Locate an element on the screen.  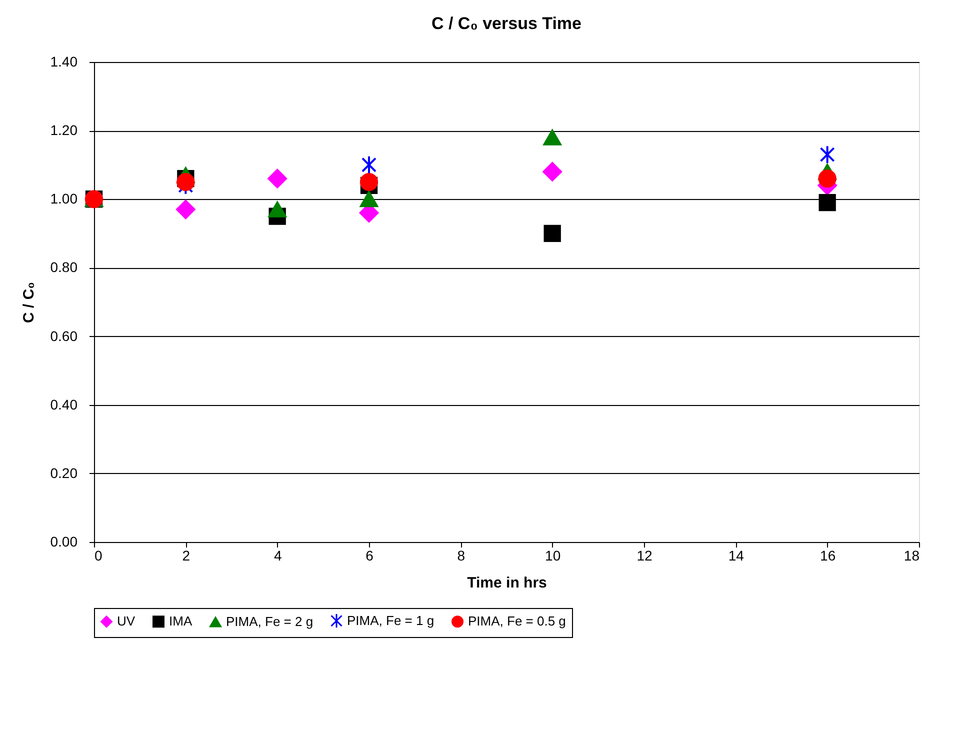
y-tick-label: 0.00 is located at coordinates (64, 542).